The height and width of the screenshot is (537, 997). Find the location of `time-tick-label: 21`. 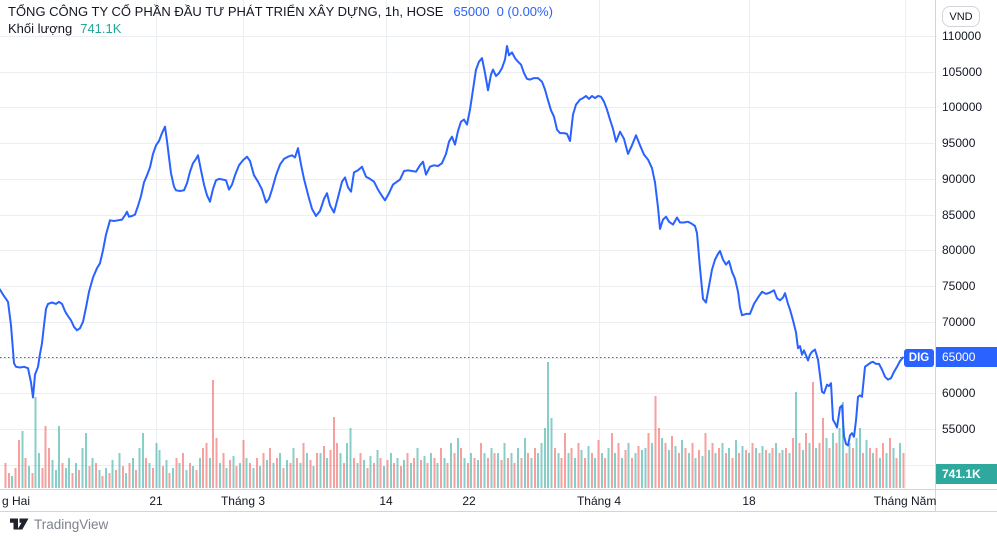

time-tick-label: 21 is located at coordinates (156, 500).